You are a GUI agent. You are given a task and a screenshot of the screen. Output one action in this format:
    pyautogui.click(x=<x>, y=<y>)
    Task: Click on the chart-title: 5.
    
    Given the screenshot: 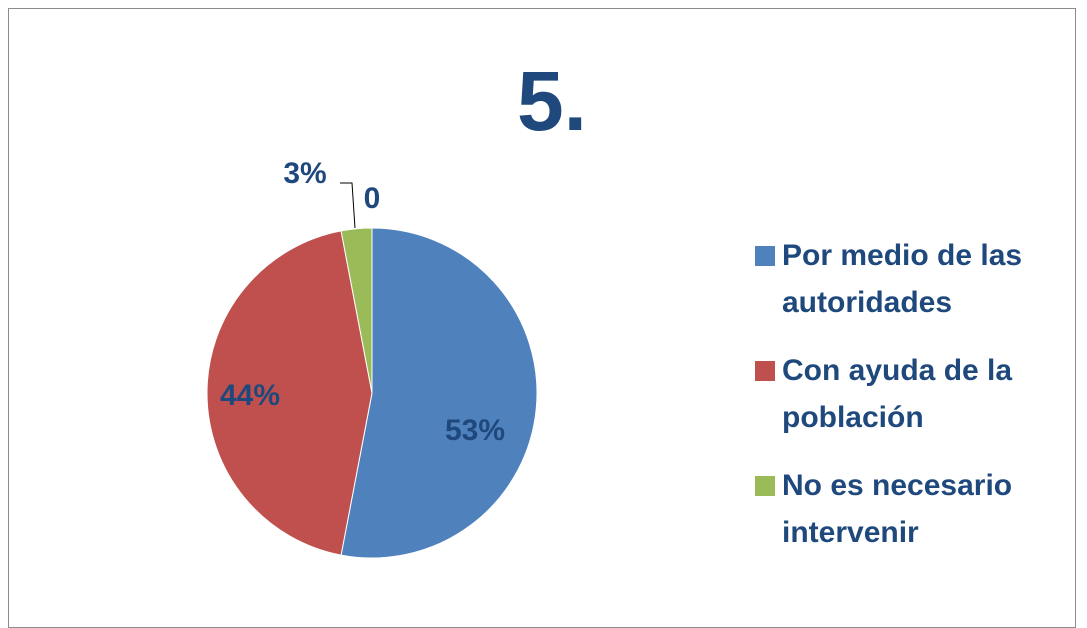 What is the action you would take?
    pyautogui.click(x=552, y=101)
    